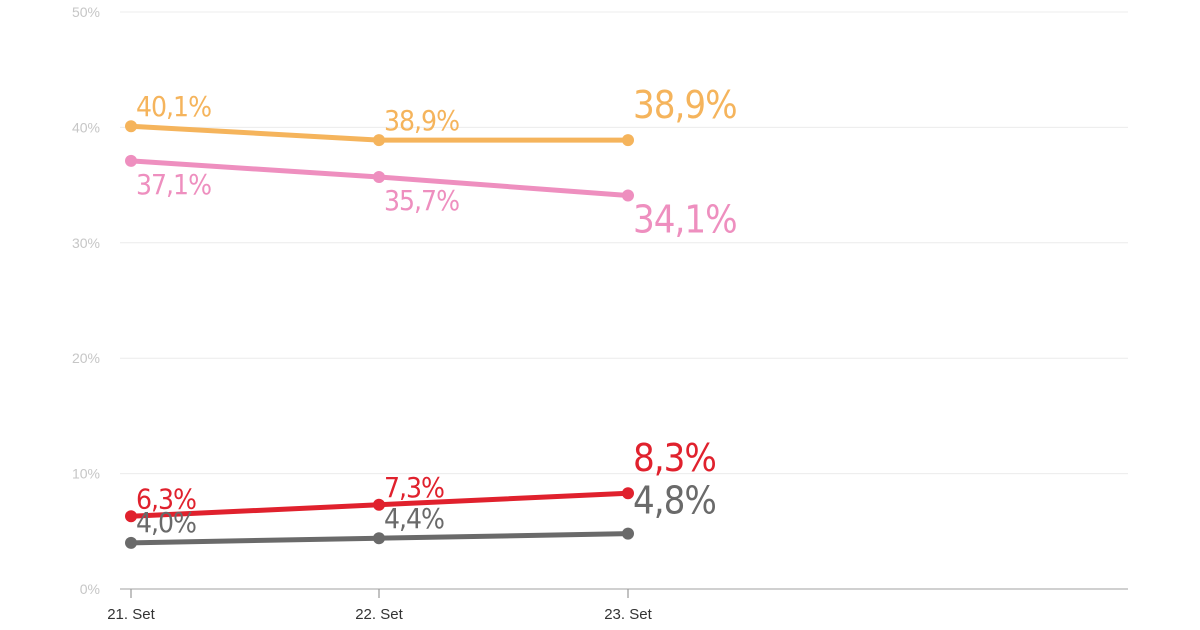  I want to click on x-tick-label: 22. Set, so click(379, 614).